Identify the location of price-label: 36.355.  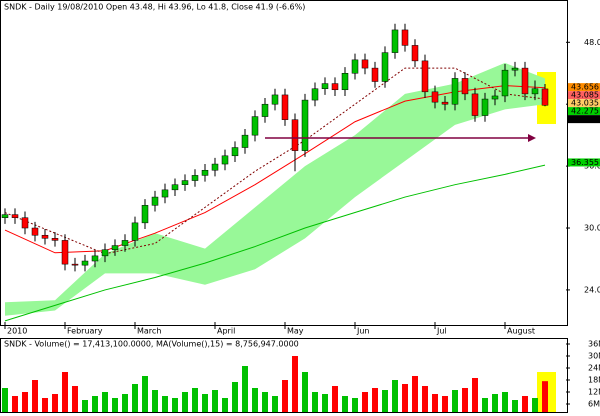
(585, 162).